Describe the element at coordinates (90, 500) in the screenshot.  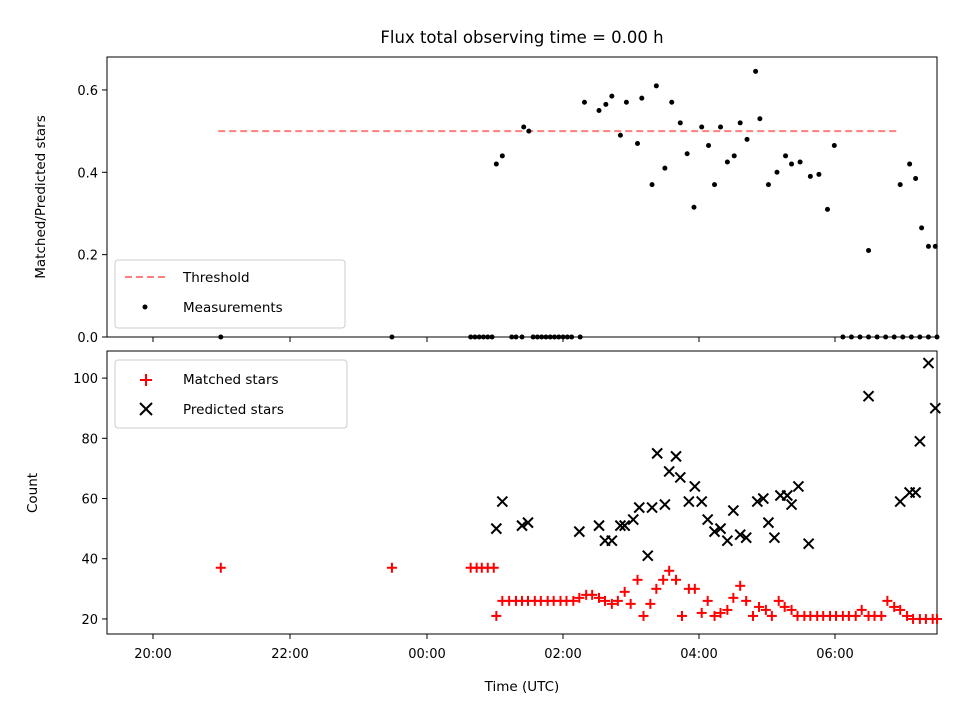
I see `bottom-y-ticks: 20 40 60 80 100` at that location.